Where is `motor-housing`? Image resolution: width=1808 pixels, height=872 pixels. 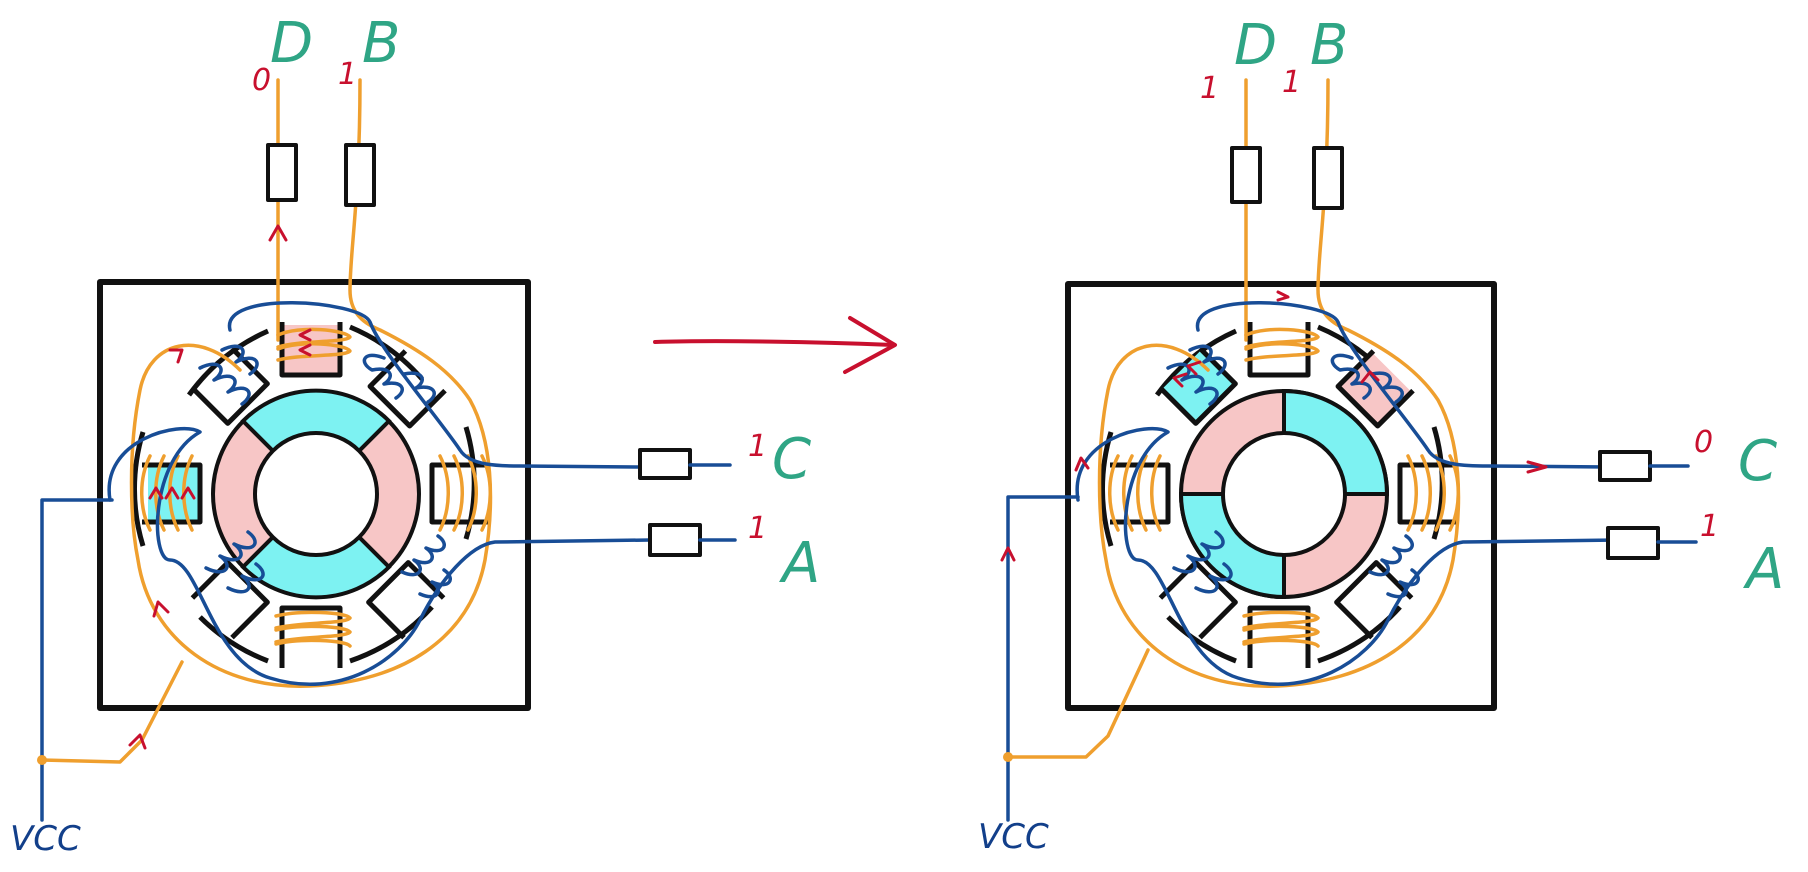 motor-housing is located at coordinates (314, 495).